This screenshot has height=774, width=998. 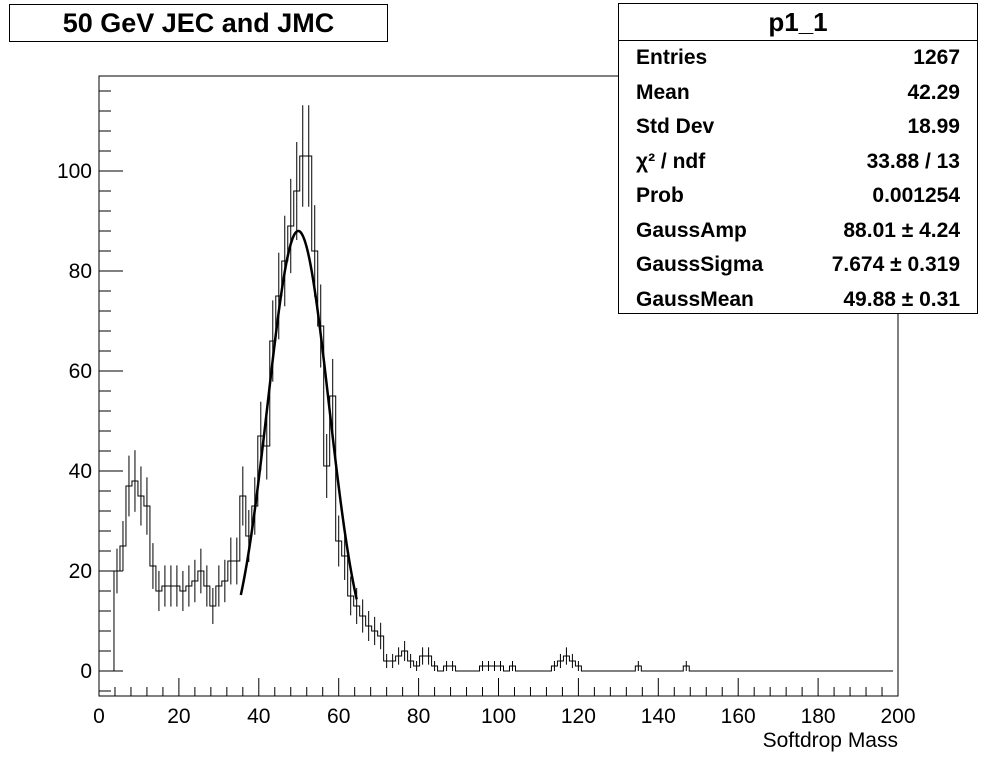 I want to click on stat-row: Std Dev 18.99, so click(x=798, y=127).